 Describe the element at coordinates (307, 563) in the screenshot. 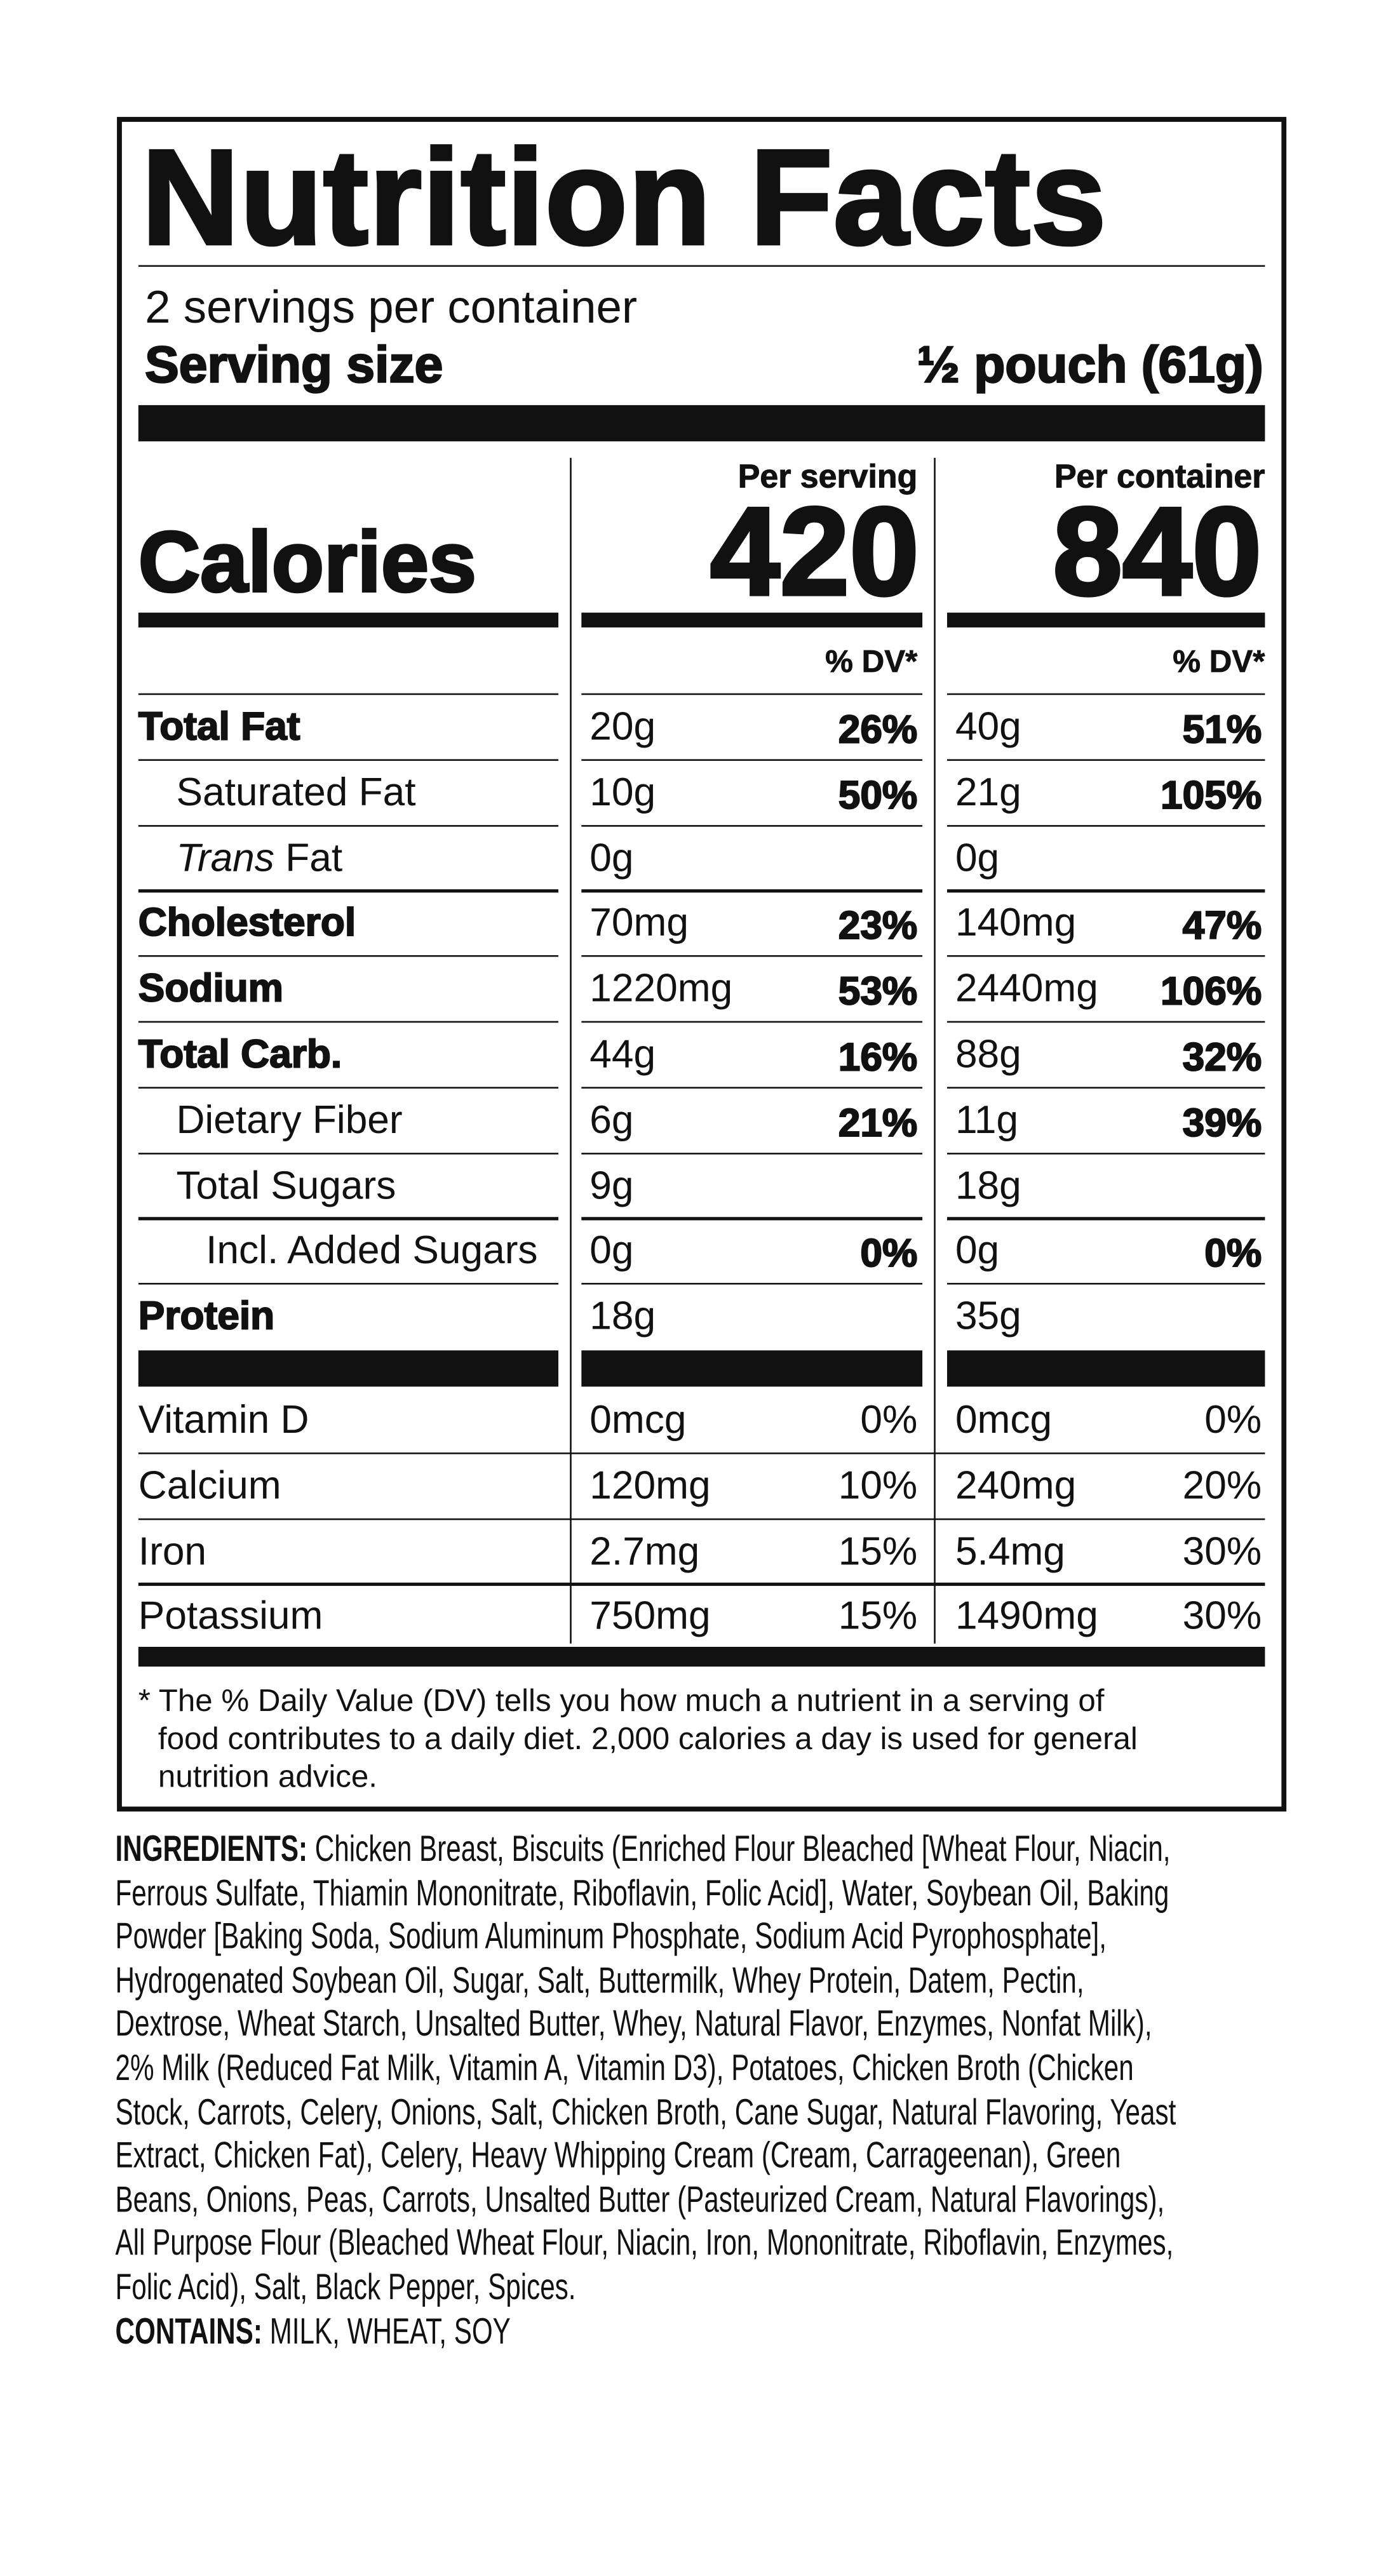

I see `calories-label: Calories` at that location.